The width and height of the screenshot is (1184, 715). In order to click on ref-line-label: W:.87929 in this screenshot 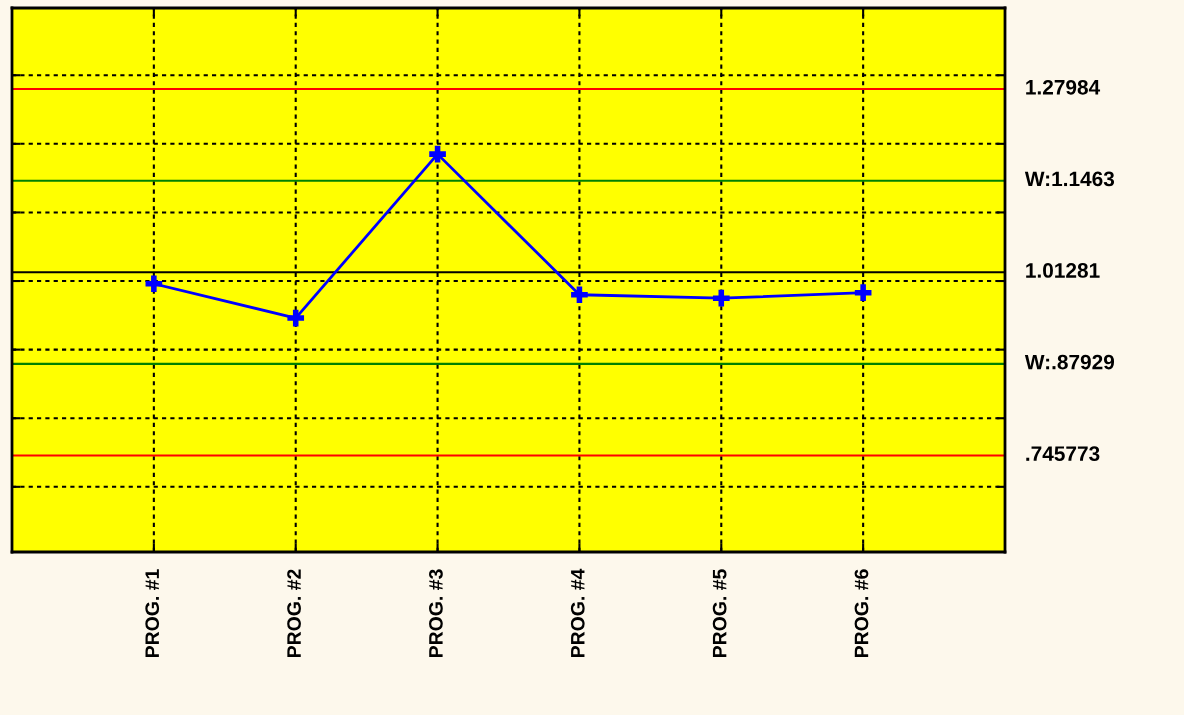, I will do `click(1069, 362)`.